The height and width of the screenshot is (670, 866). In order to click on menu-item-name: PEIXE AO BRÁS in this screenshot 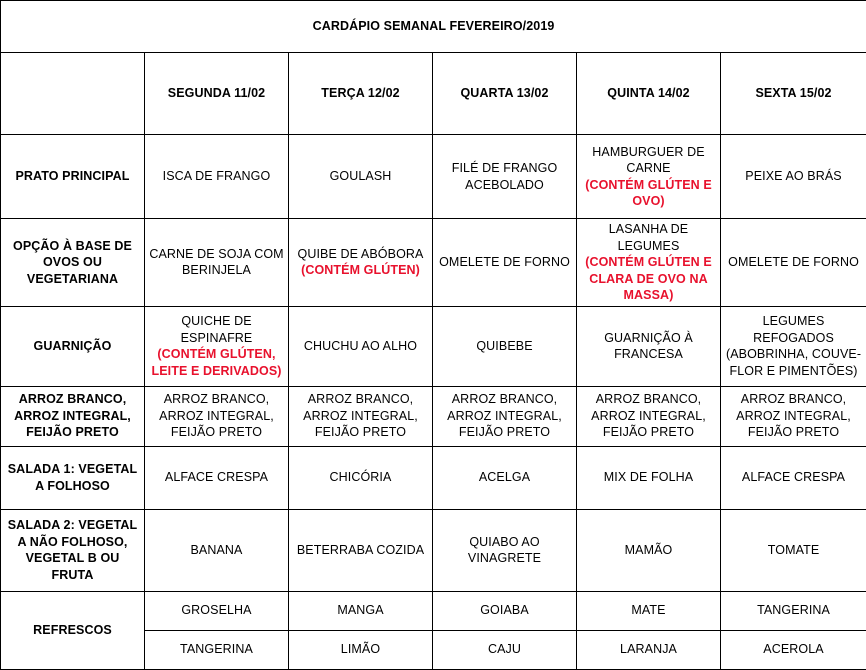, I will do `click(793, 176)`.